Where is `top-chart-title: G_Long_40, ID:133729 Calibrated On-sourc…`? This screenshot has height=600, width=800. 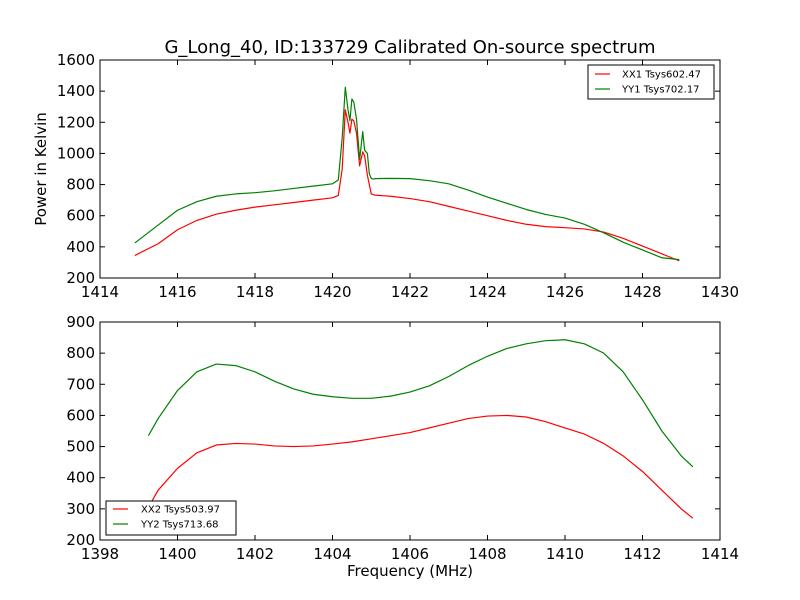 top-chart-title: G_Long_40, ID:133729 Calibrated On-sourc… is located at coordinates (409, 47).